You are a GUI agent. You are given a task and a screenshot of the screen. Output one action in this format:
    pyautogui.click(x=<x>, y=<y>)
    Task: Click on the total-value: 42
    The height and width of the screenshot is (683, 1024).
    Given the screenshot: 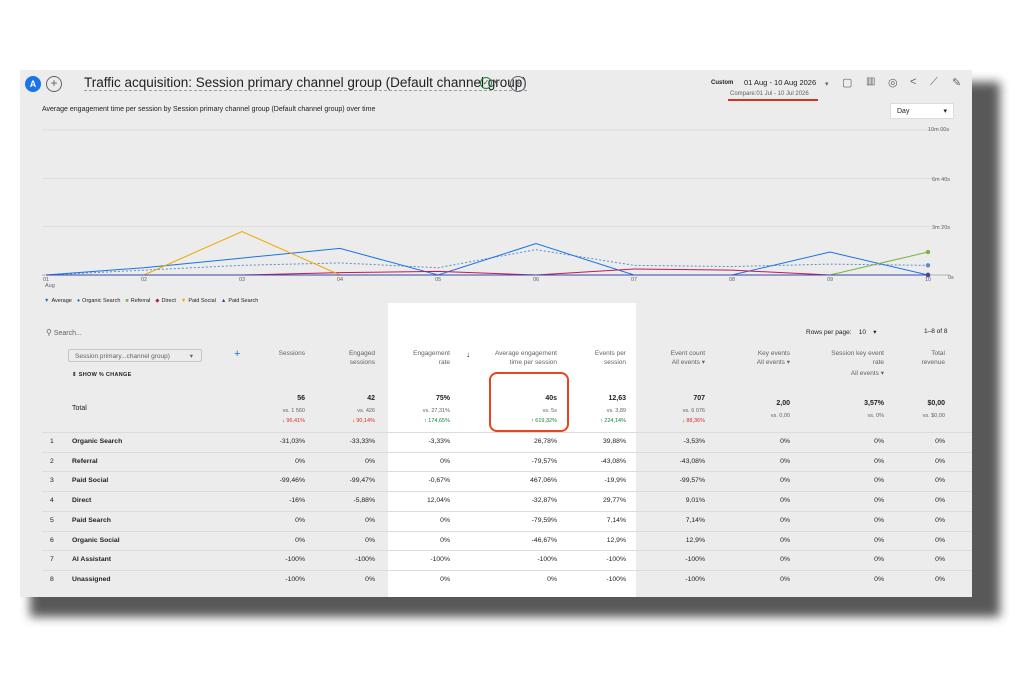 What is the action you would take?
    pyautogui.click(x=371, y=398)
    